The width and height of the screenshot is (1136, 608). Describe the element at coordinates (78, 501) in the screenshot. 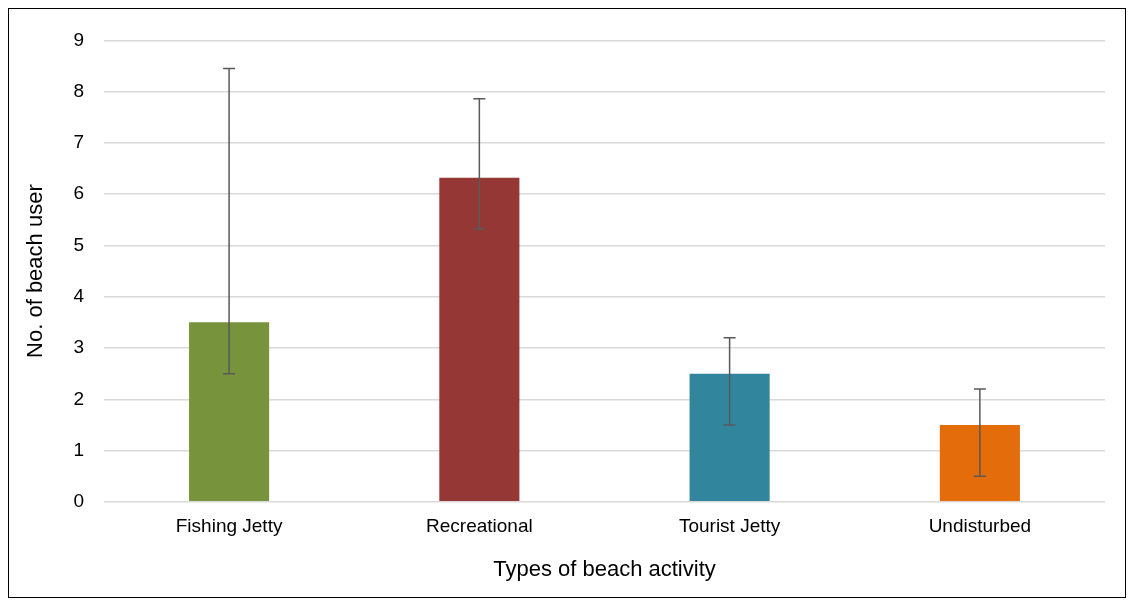

I see `y-tick-label: 0` at that location.